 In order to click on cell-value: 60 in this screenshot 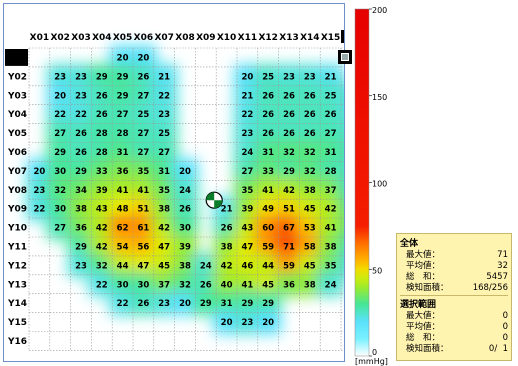, I will do `click(268, 229)`.